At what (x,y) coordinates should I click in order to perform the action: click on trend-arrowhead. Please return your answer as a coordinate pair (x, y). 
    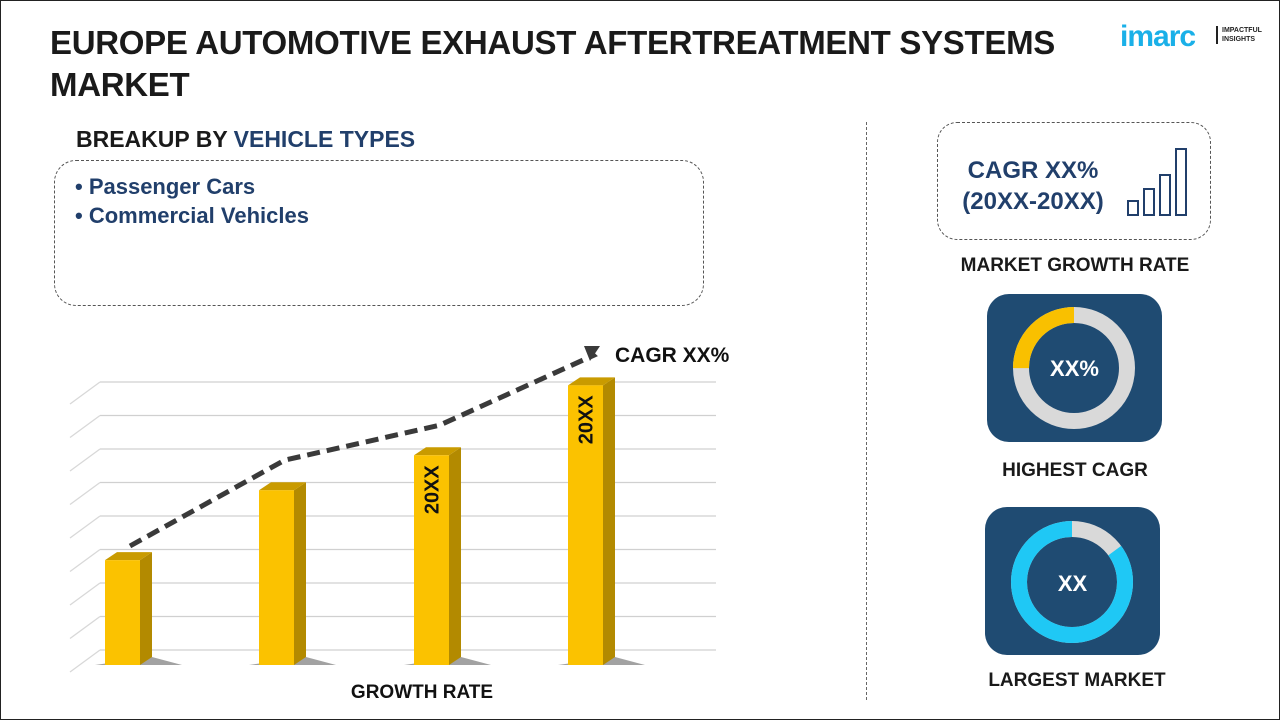
    Looking at the image, I should click on (592, 353).